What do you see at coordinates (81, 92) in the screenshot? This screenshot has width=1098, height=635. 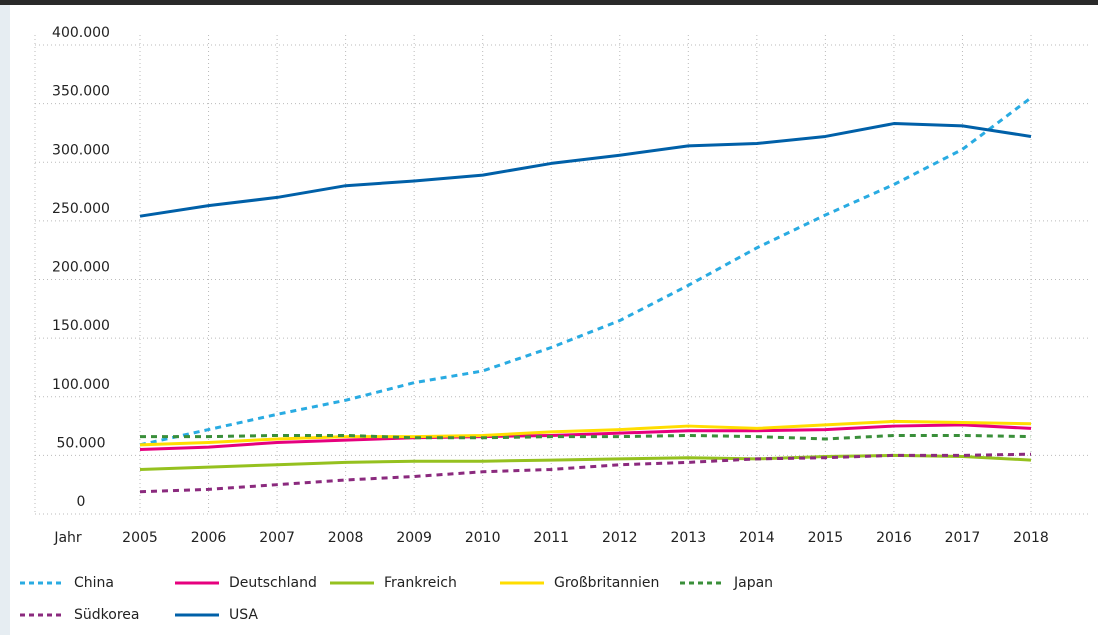 I see `y-tick-label: 350.000` at bounding box center [81, 92].